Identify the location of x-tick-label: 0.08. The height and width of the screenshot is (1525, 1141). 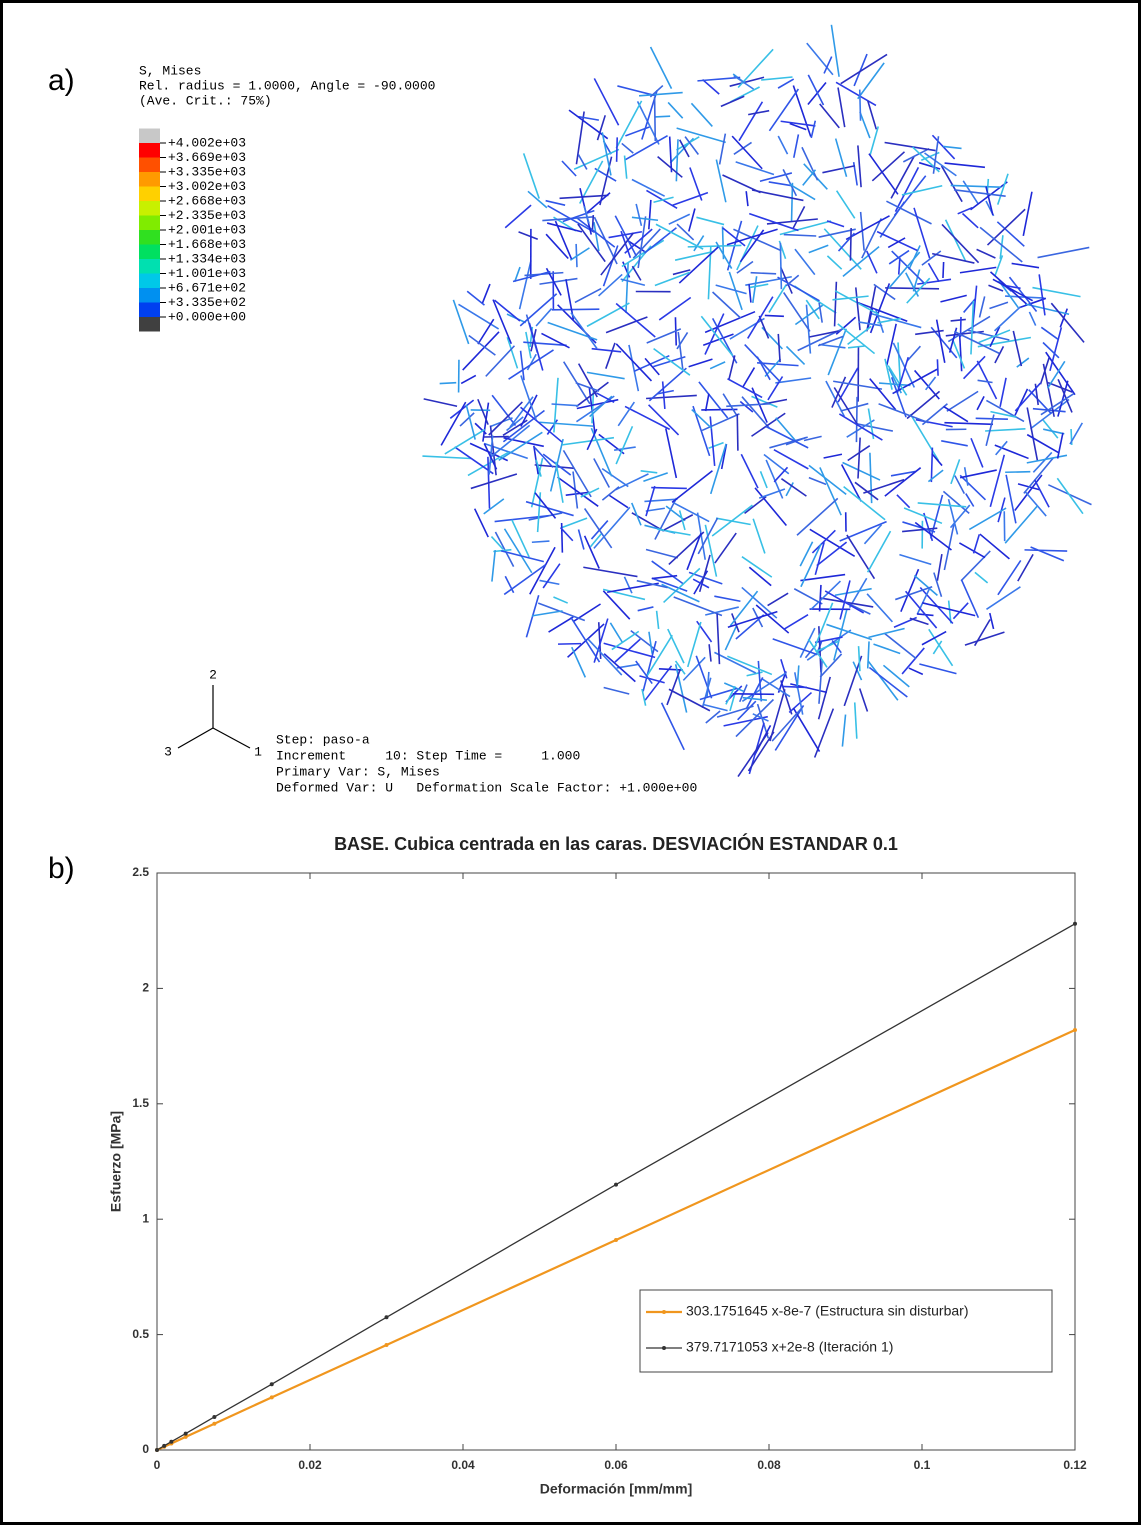
(769, 1465).